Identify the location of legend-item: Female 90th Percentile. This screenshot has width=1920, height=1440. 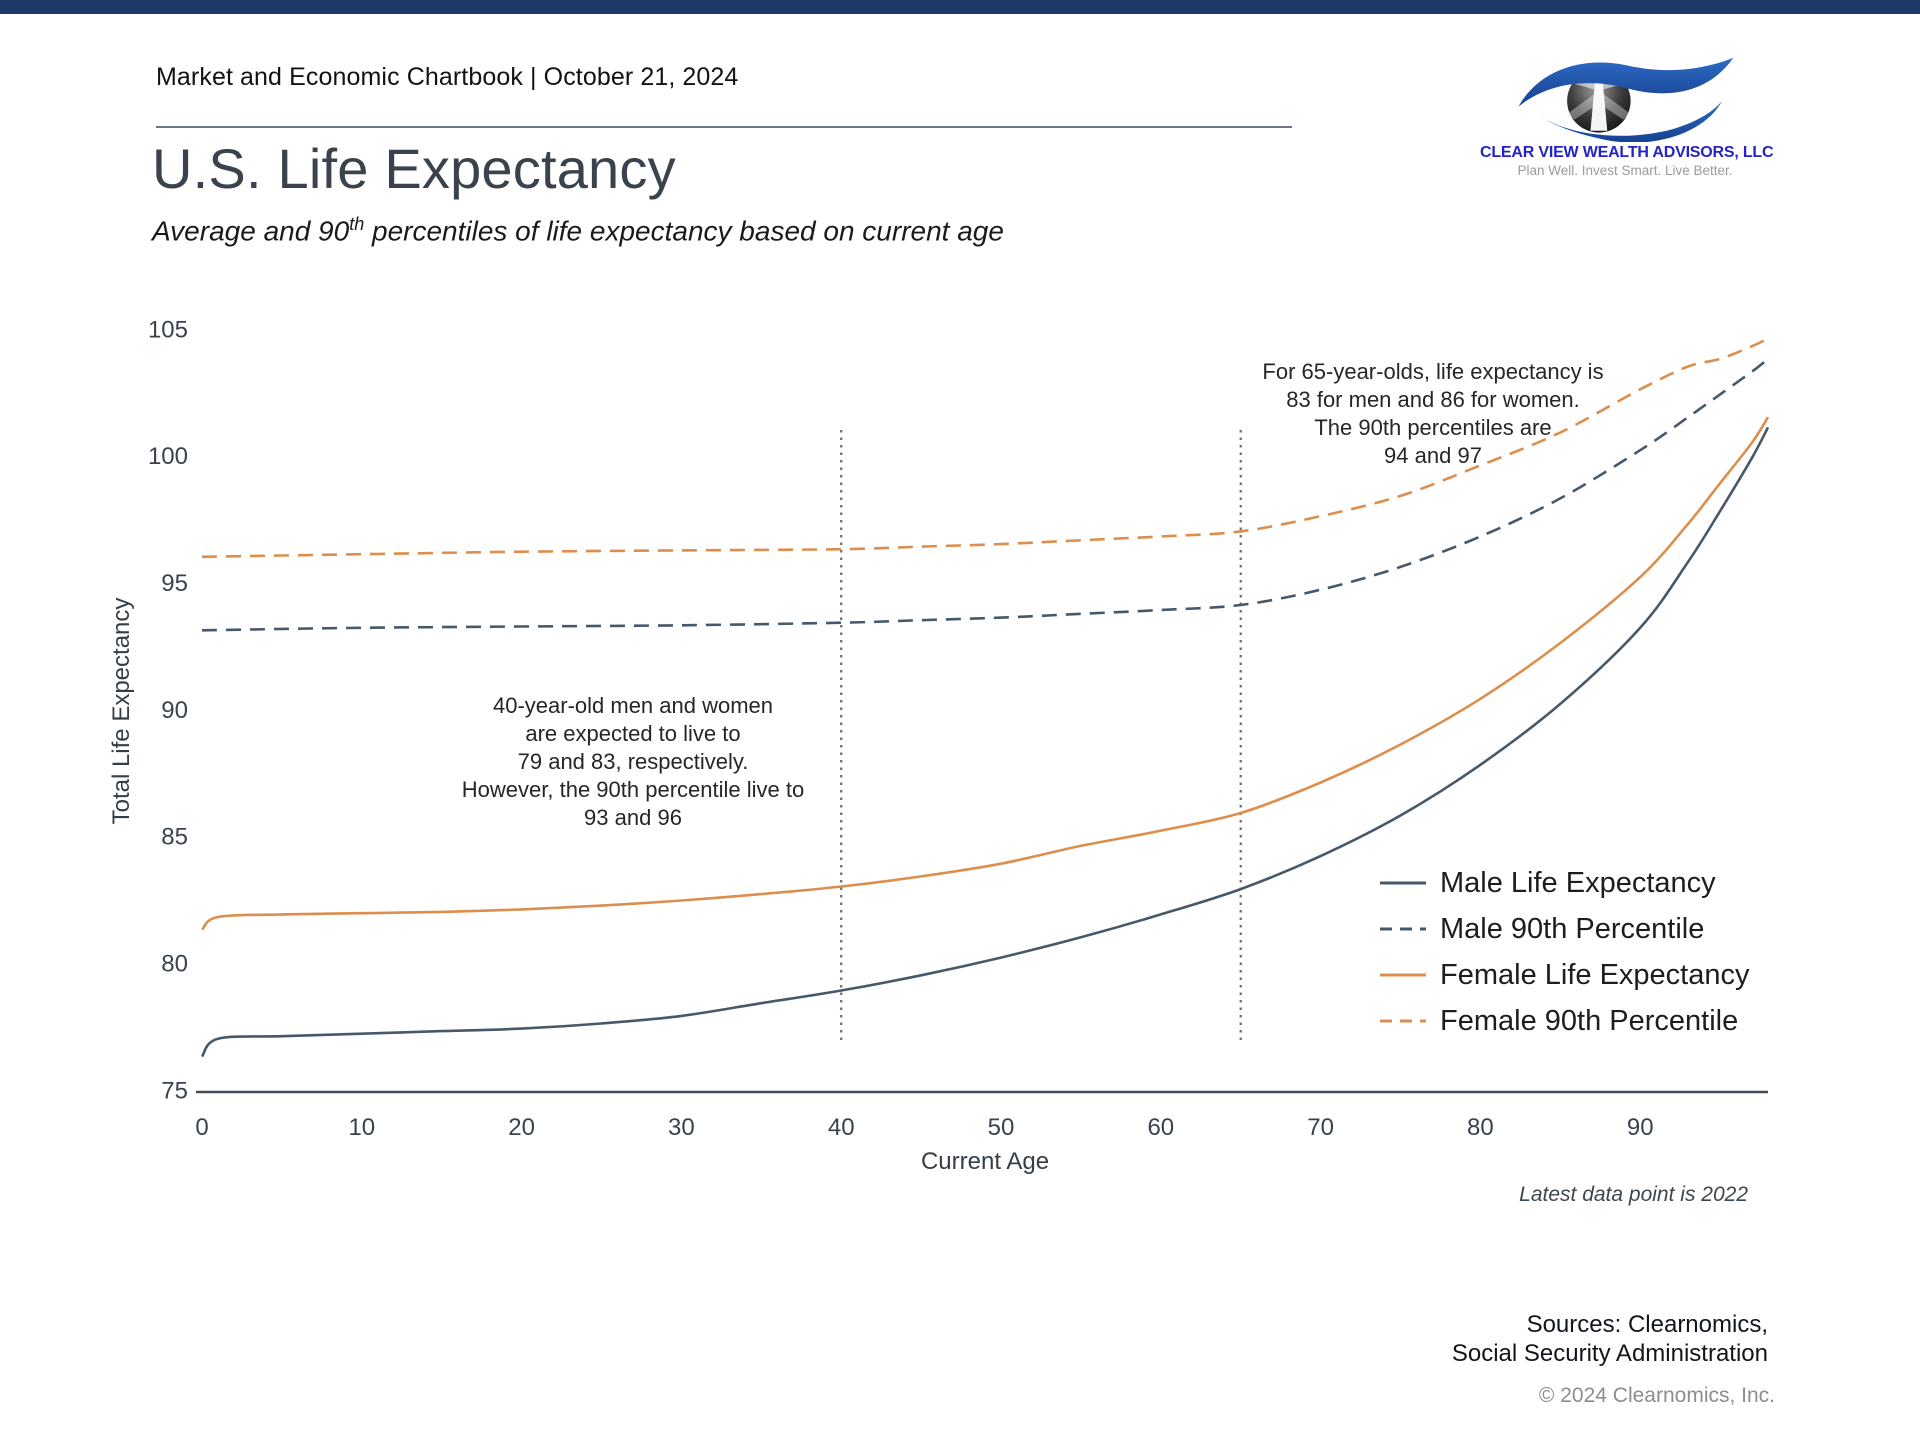
(1564, 1021).